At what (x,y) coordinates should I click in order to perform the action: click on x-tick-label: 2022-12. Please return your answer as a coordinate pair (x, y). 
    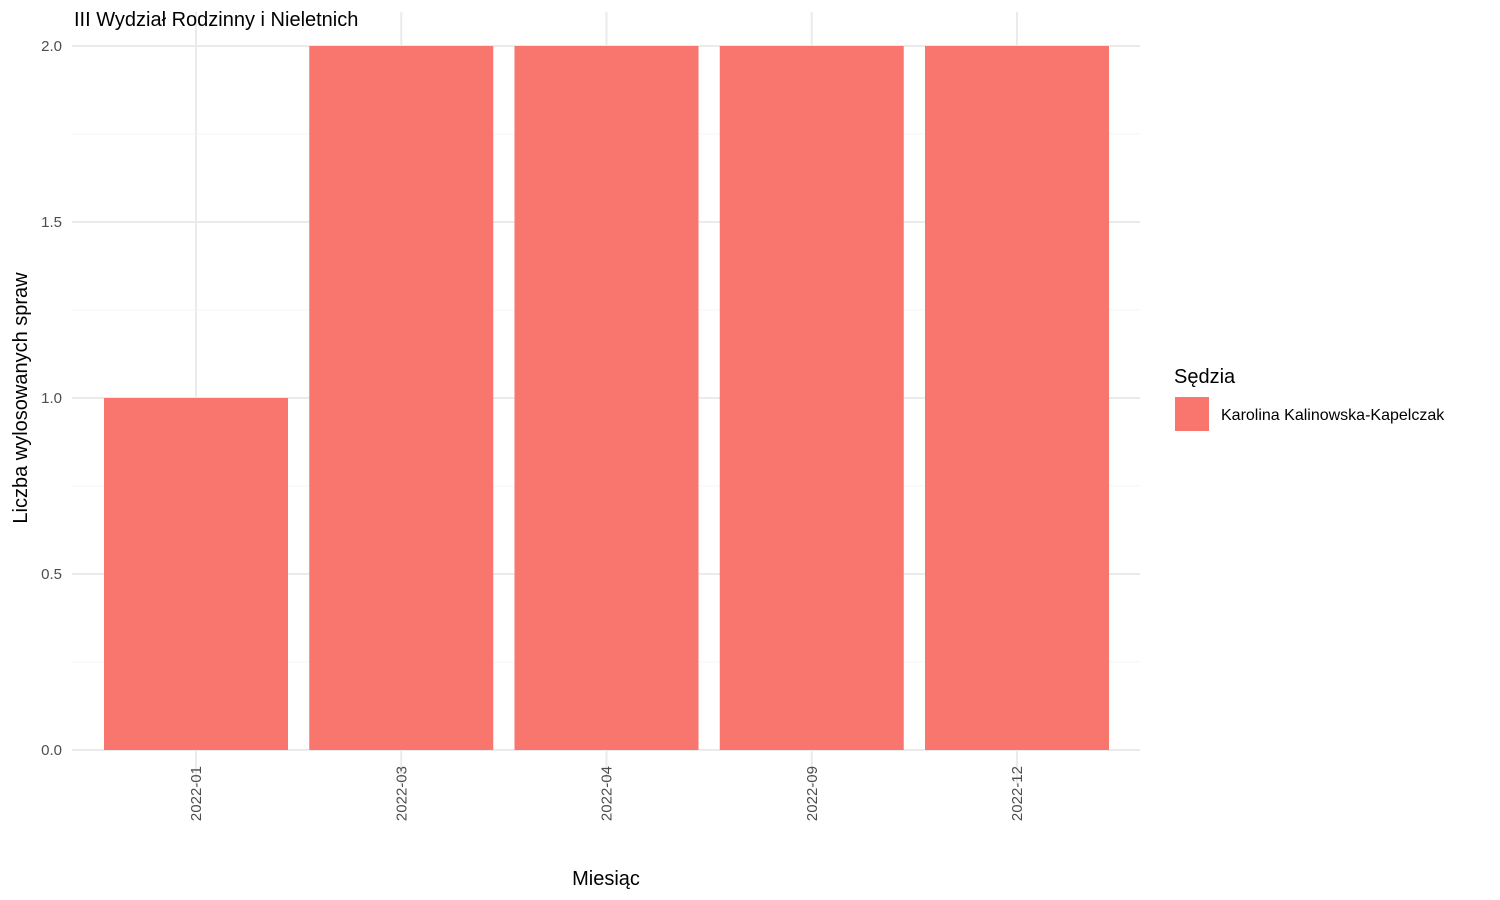
    Looking at the image, I should click on (1017, 793).